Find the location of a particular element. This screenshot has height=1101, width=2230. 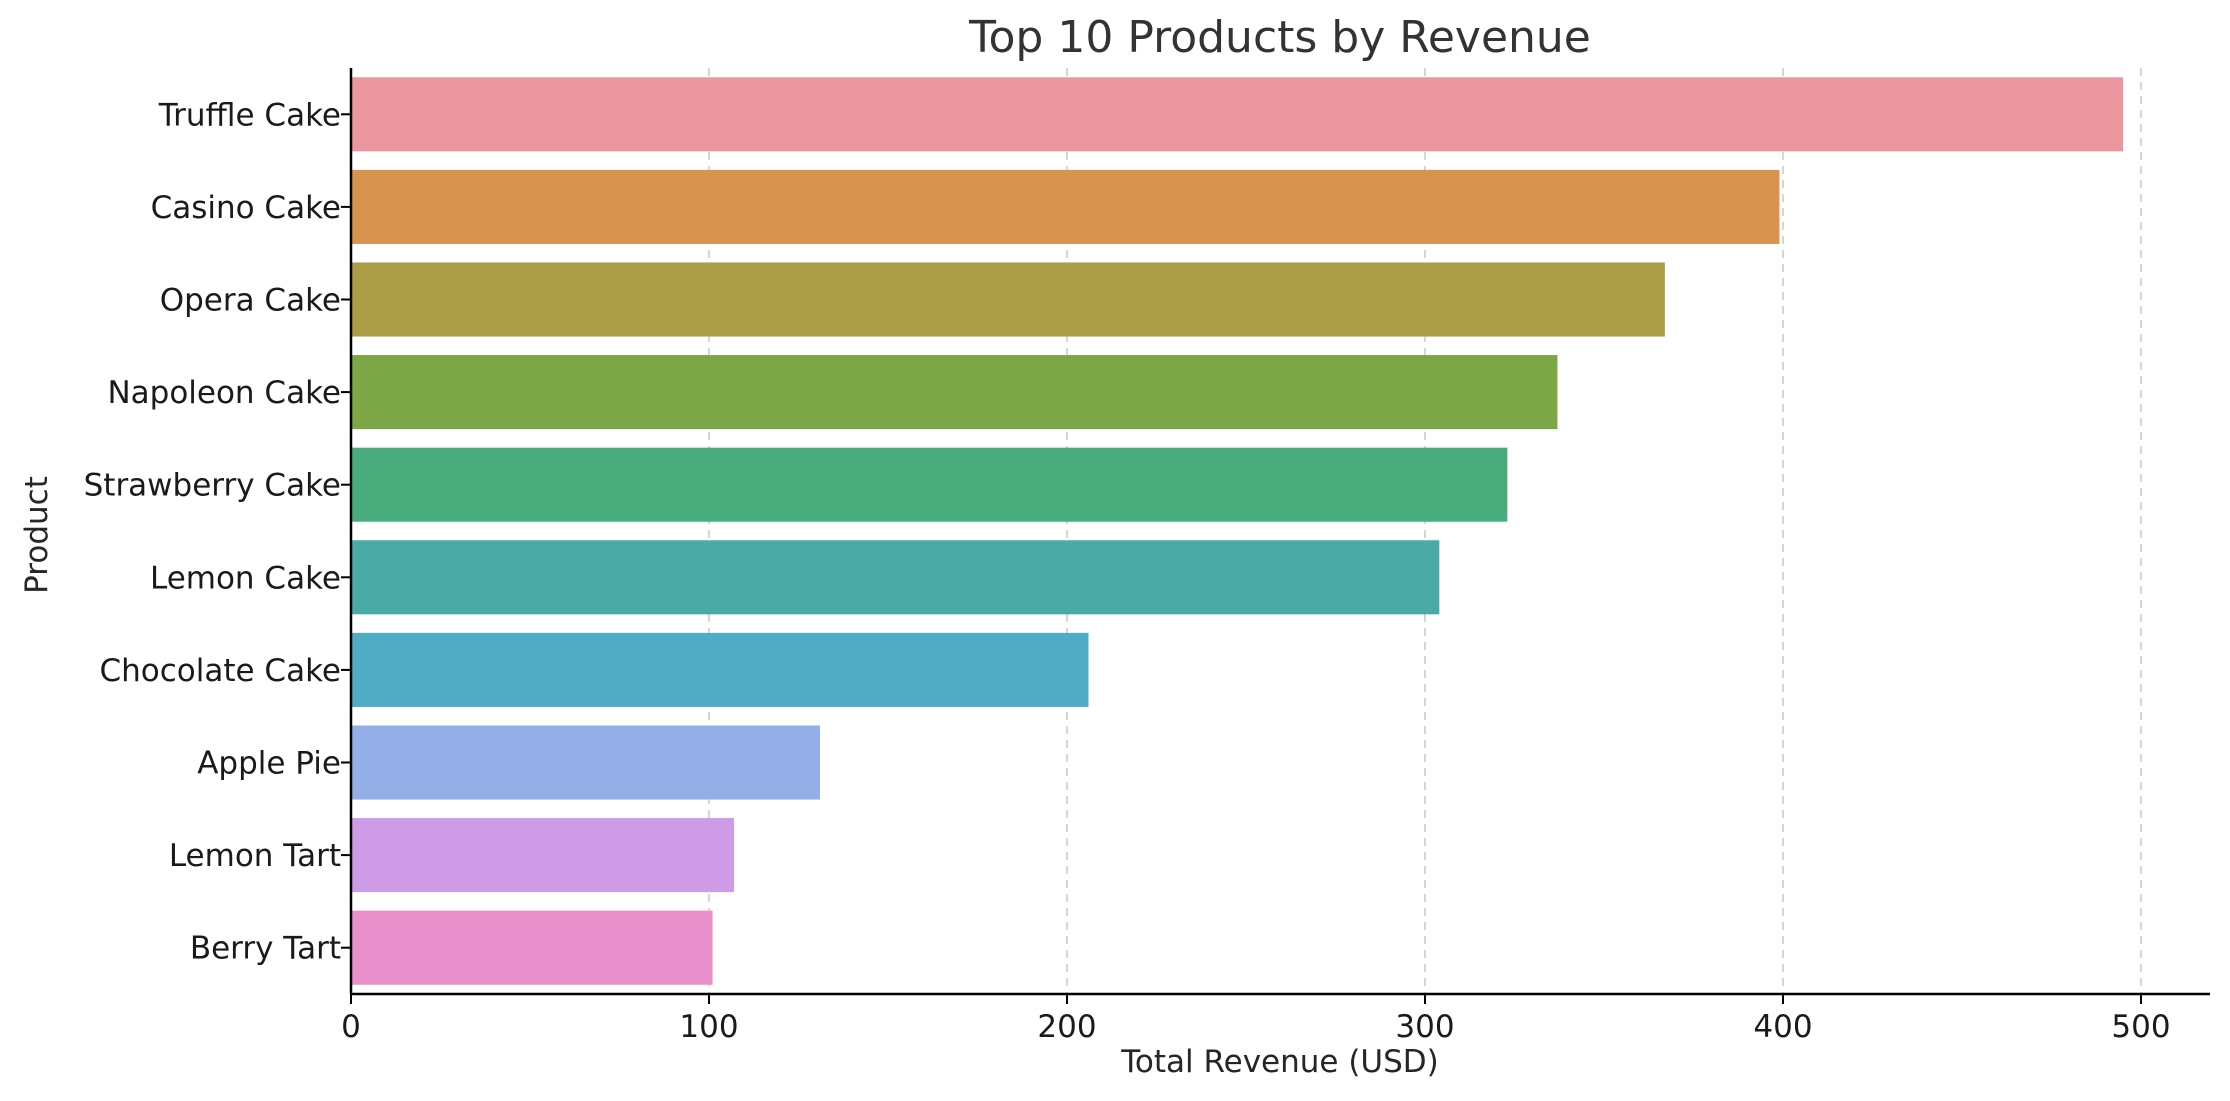

x-tick-label: 0 is located at coordinates (351, 1027).